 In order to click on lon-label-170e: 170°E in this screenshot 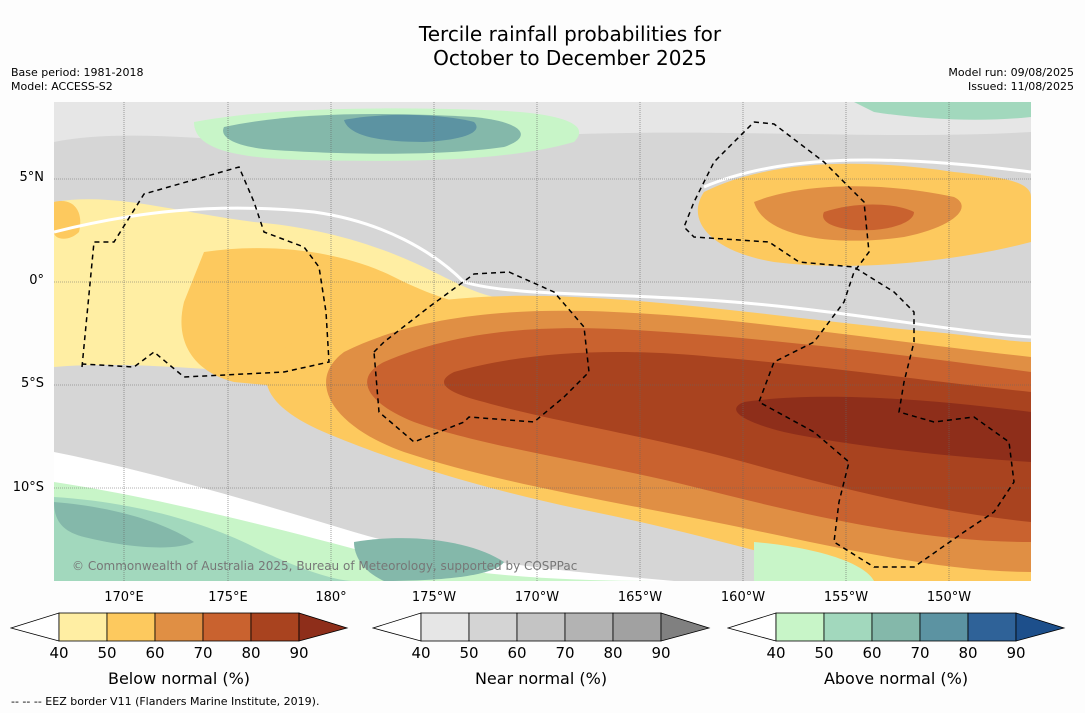, I will do `click(124, 597)`.